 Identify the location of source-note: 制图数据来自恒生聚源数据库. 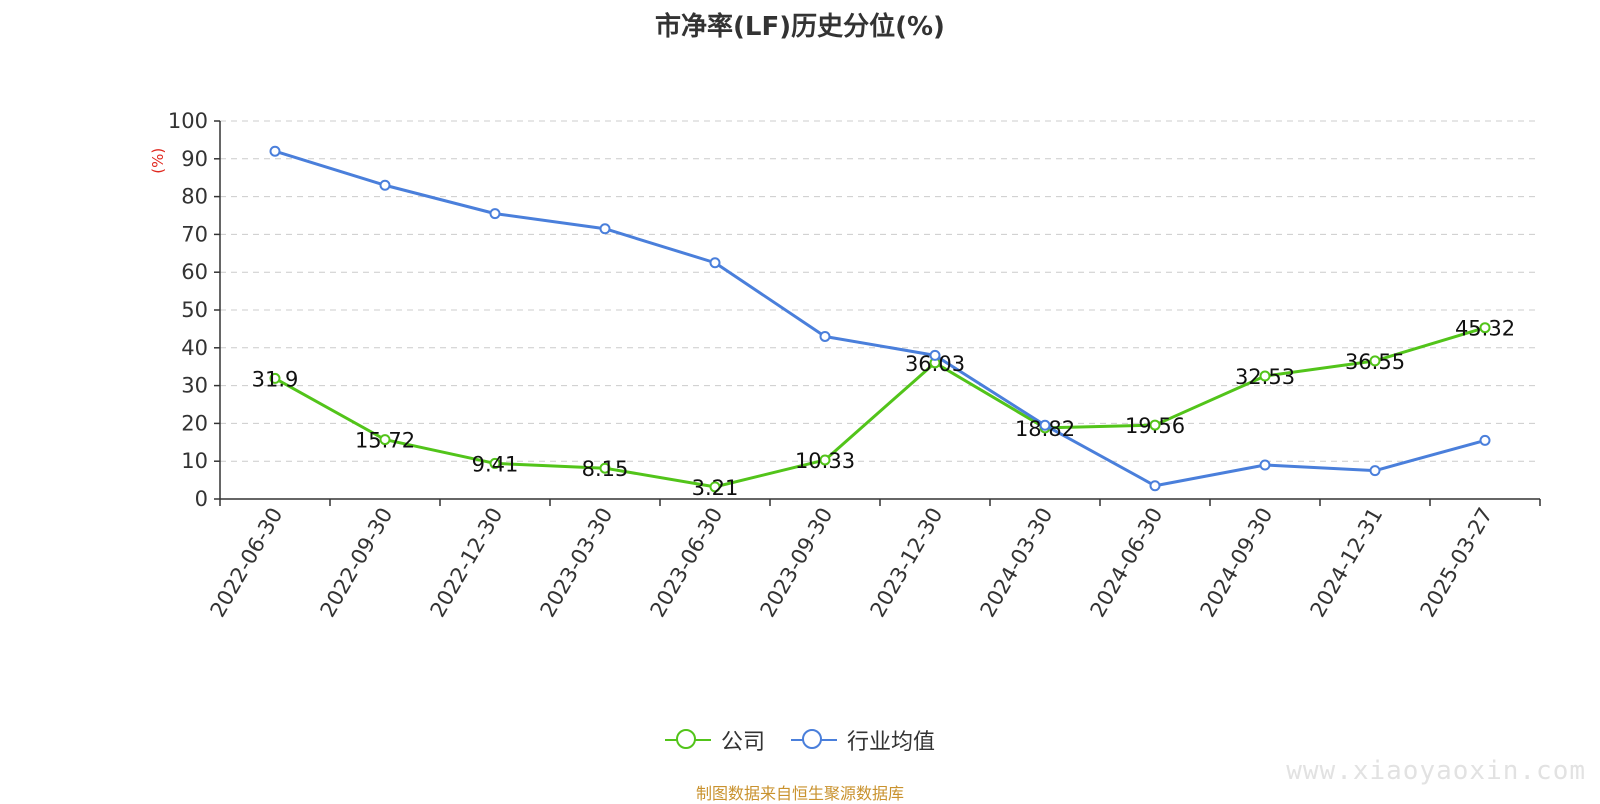
(799, 793).